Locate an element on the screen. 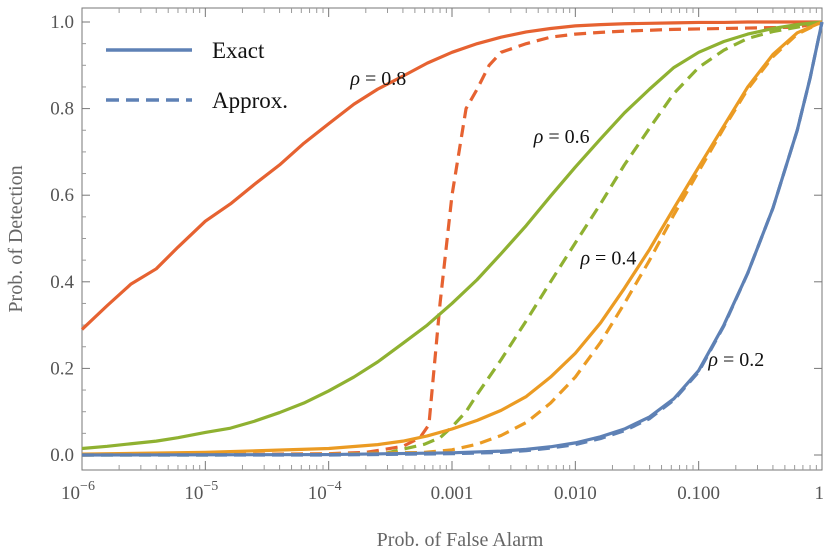 This screenshot has height=554, width=830. x-tick-label: 0.001 is located at coordinates (452, 493).